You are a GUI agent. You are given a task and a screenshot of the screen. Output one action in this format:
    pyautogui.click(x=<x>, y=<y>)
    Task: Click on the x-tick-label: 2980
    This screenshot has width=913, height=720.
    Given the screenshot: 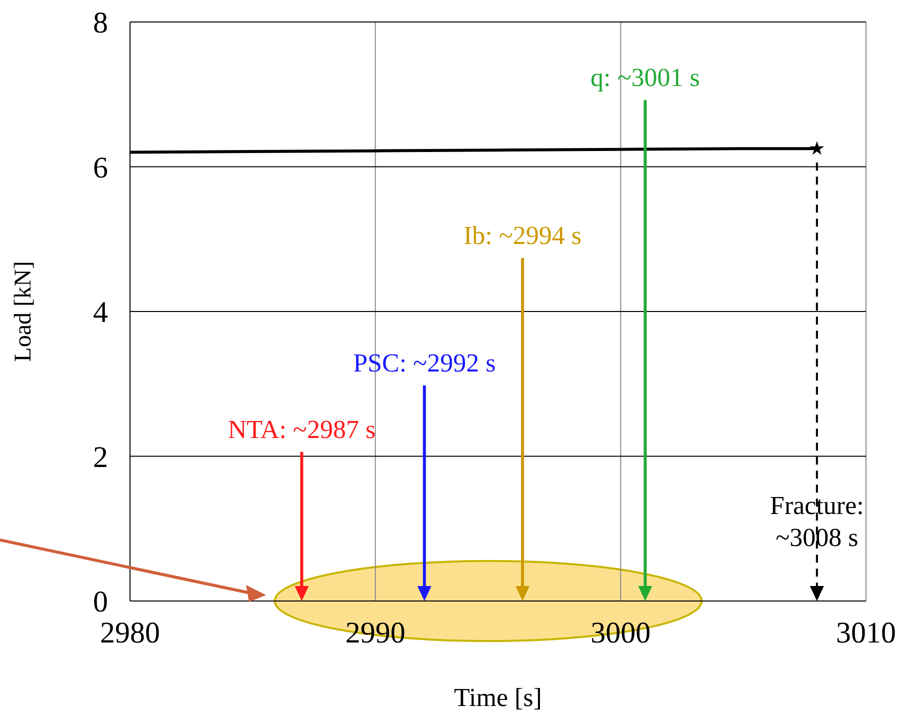 What is the action you would take?
    pyautogui.click(x=130, y=633)
    